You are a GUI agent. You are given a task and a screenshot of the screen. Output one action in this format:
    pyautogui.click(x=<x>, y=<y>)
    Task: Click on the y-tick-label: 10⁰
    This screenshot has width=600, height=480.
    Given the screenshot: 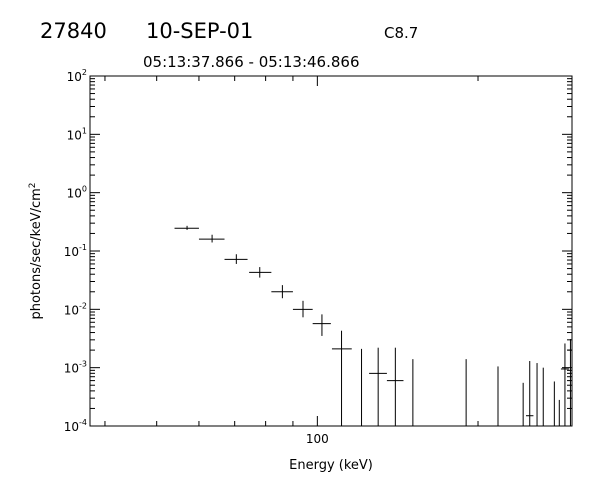 What is the action you would take?
    pyautogui.click(x=77, y=193)
    